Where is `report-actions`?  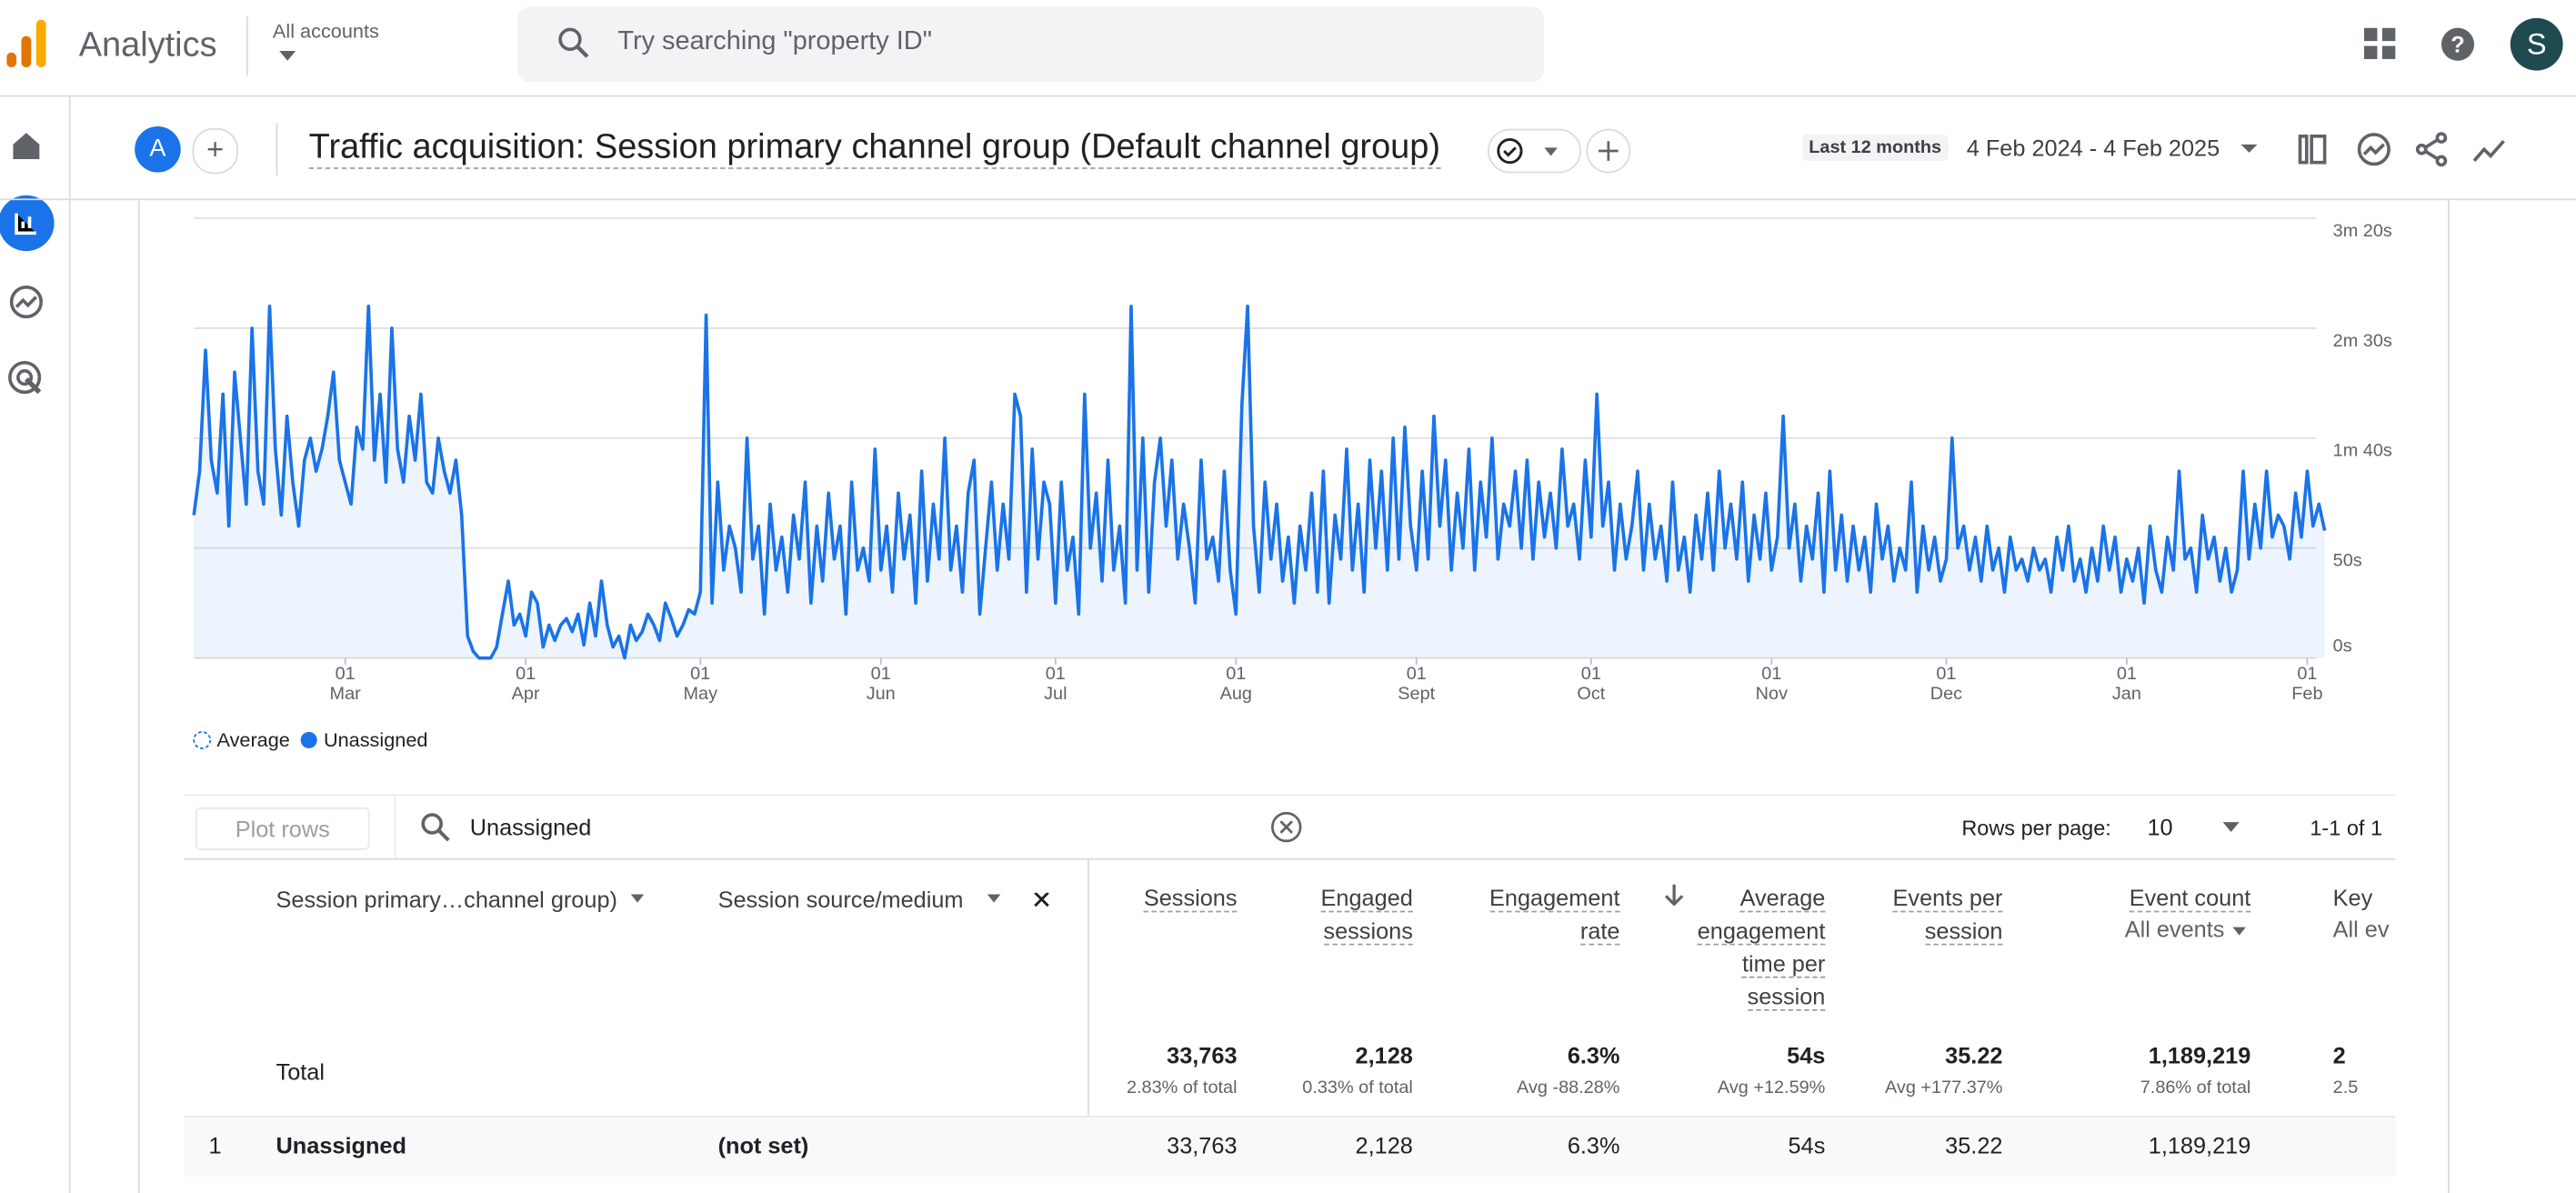
report-actions is located at coordinates (1561, 151).